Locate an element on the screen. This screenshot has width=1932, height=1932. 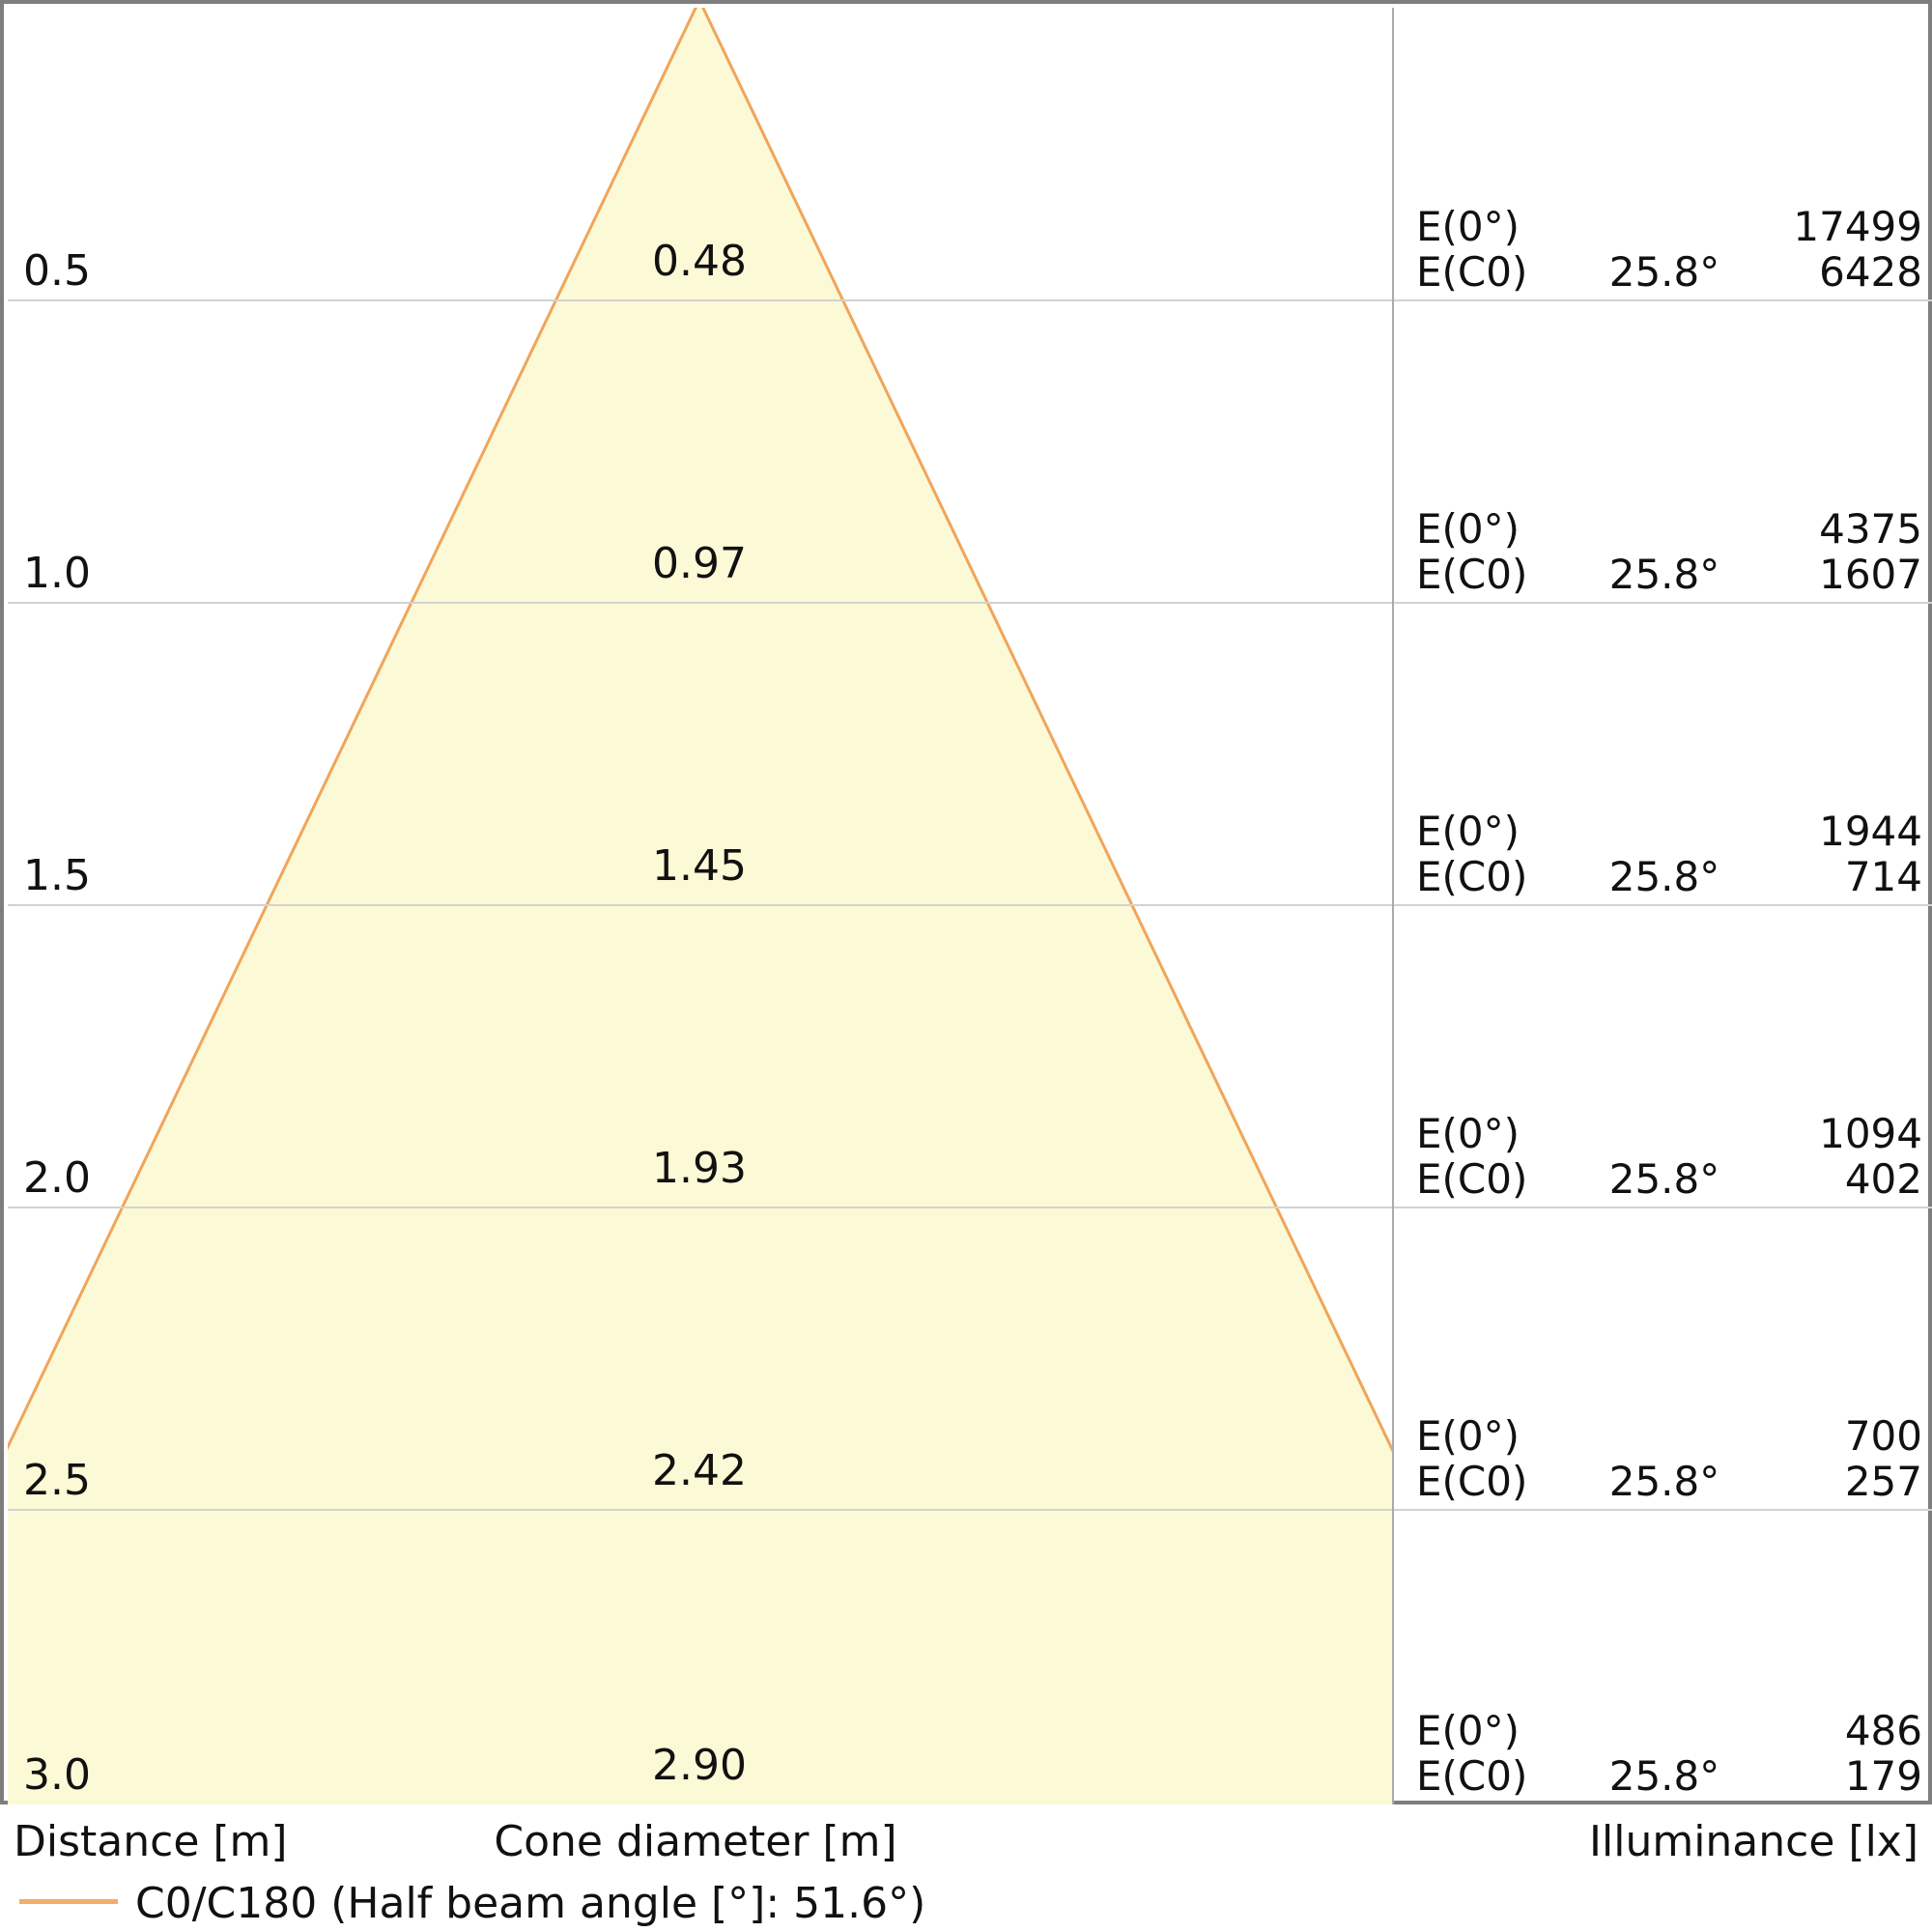
legend-line-swatch is located at coordinates (68, 1901).